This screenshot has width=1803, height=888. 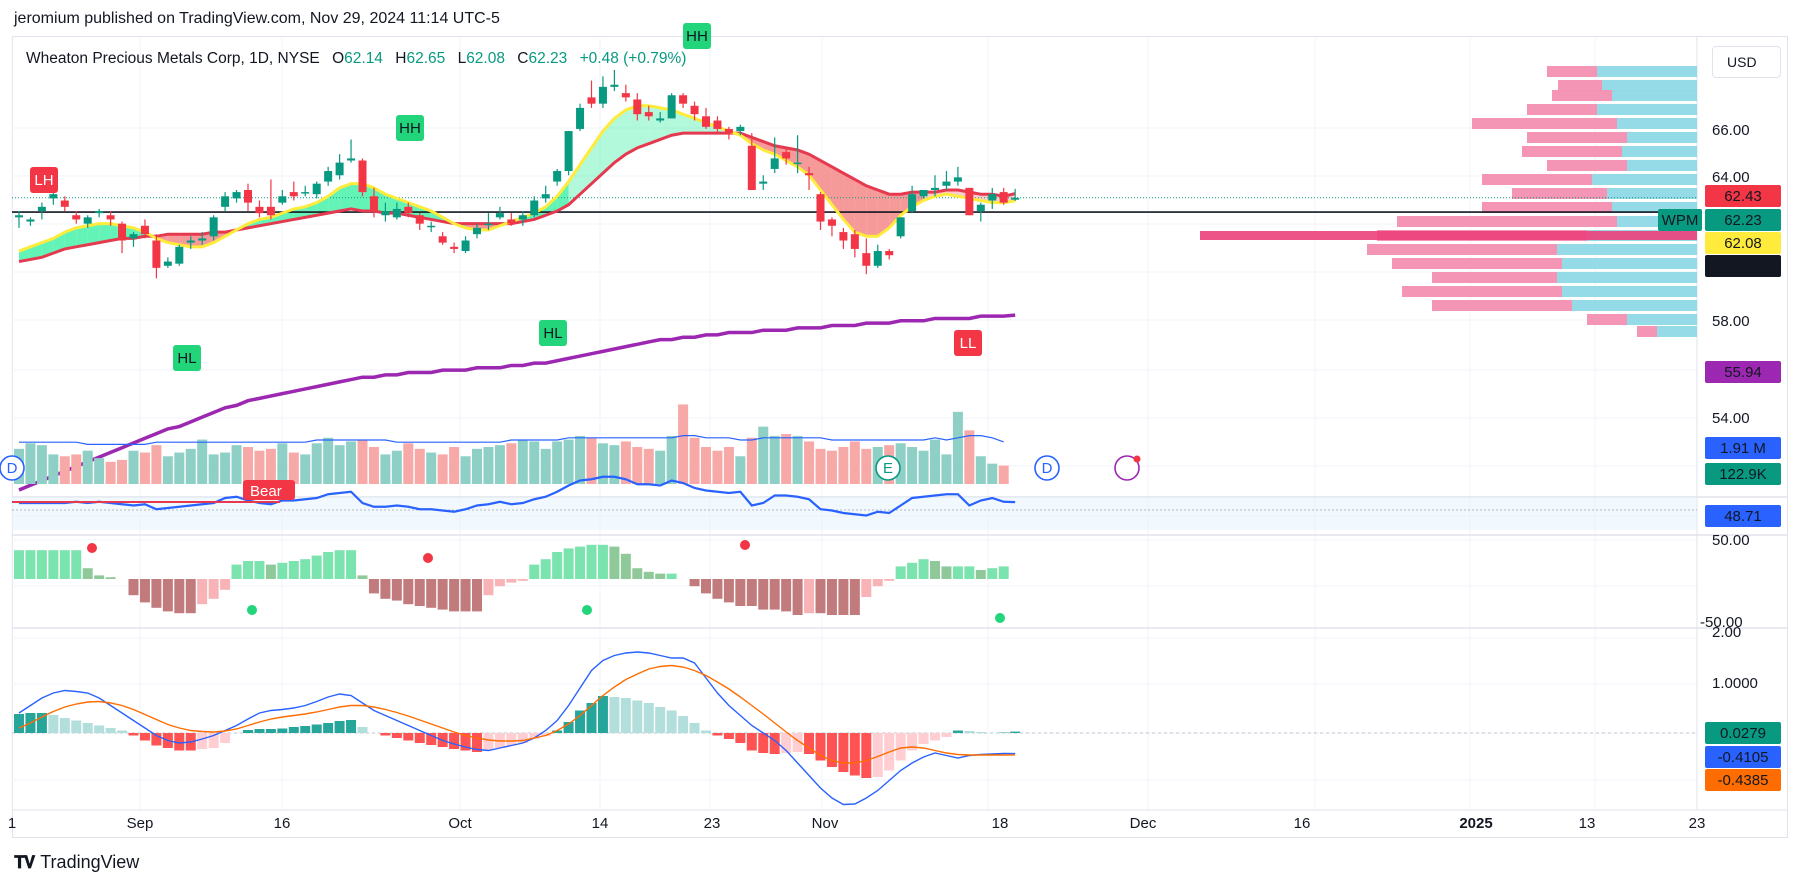 I want to click on symbol-tag-box, so click(x=1680, y=220).